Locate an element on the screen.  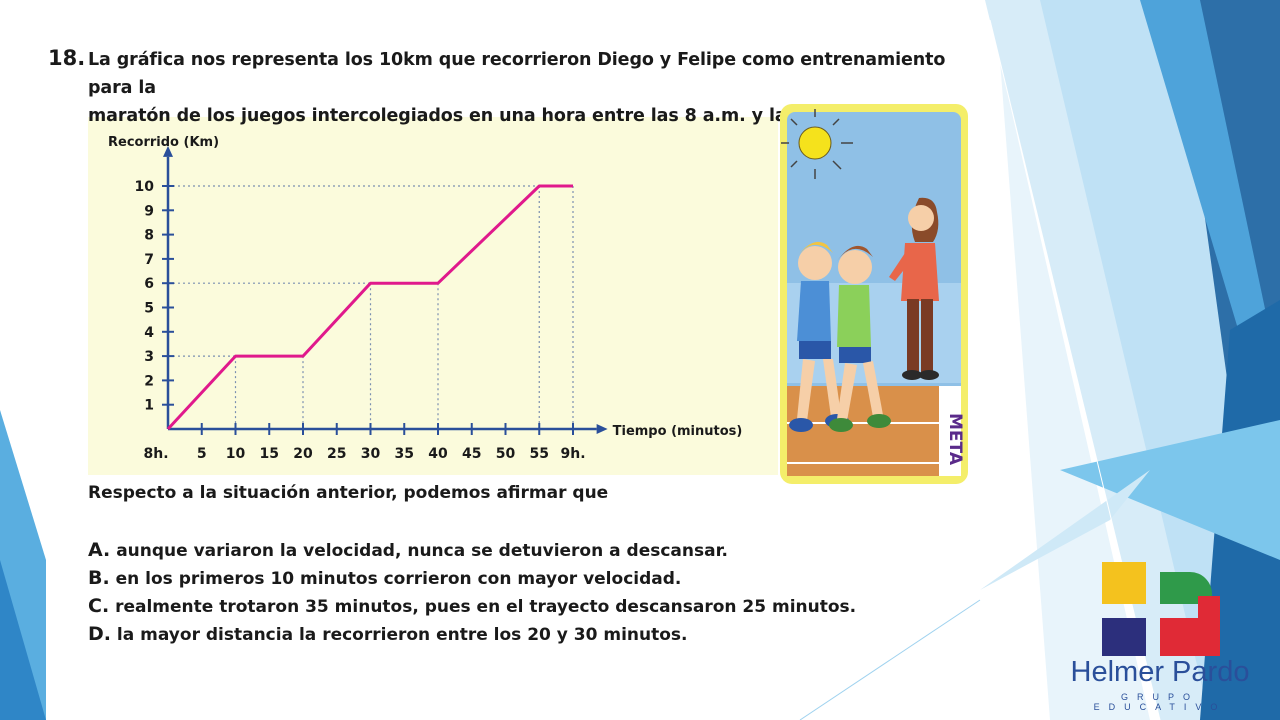
sun-icon is located at coordinates (817, 144).